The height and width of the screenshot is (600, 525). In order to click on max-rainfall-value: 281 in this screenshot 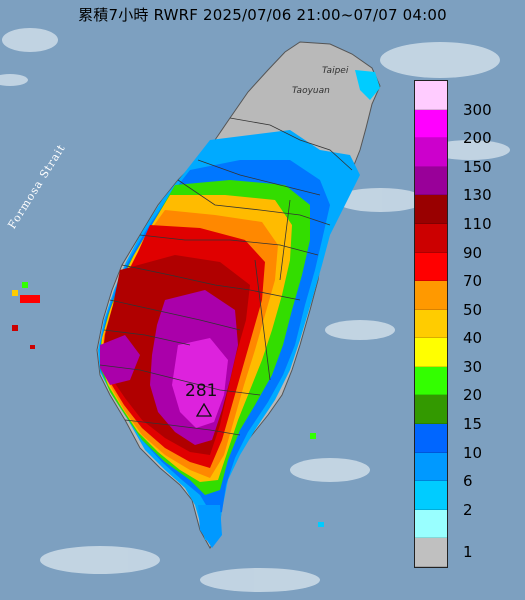, I will do `click(201, 391)`.